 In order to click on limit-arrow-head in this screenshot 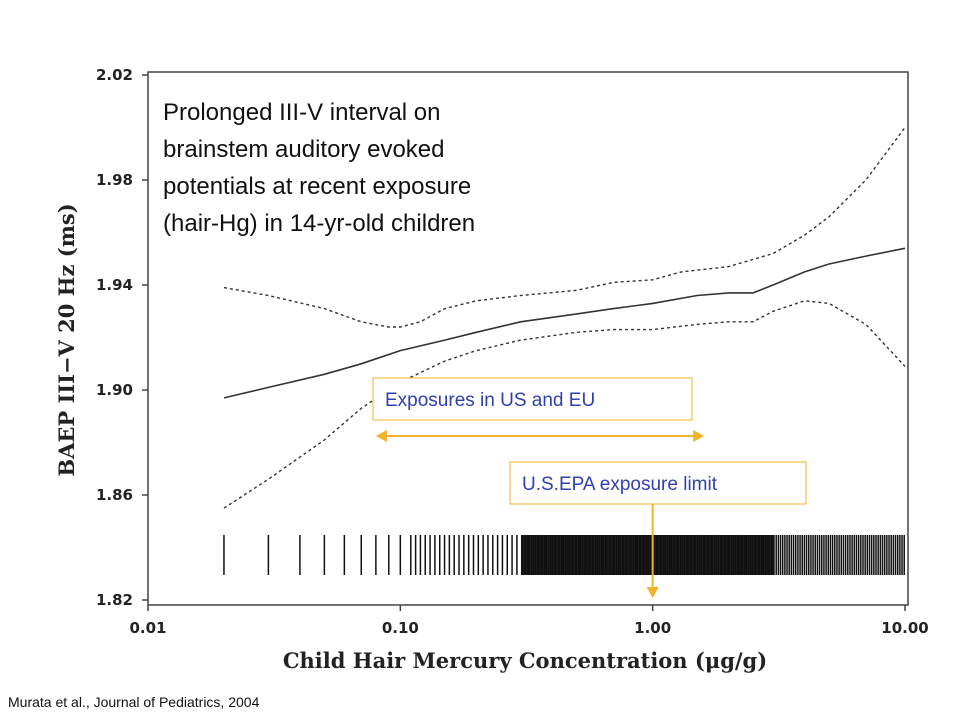, I will do `click(652, 592)`.